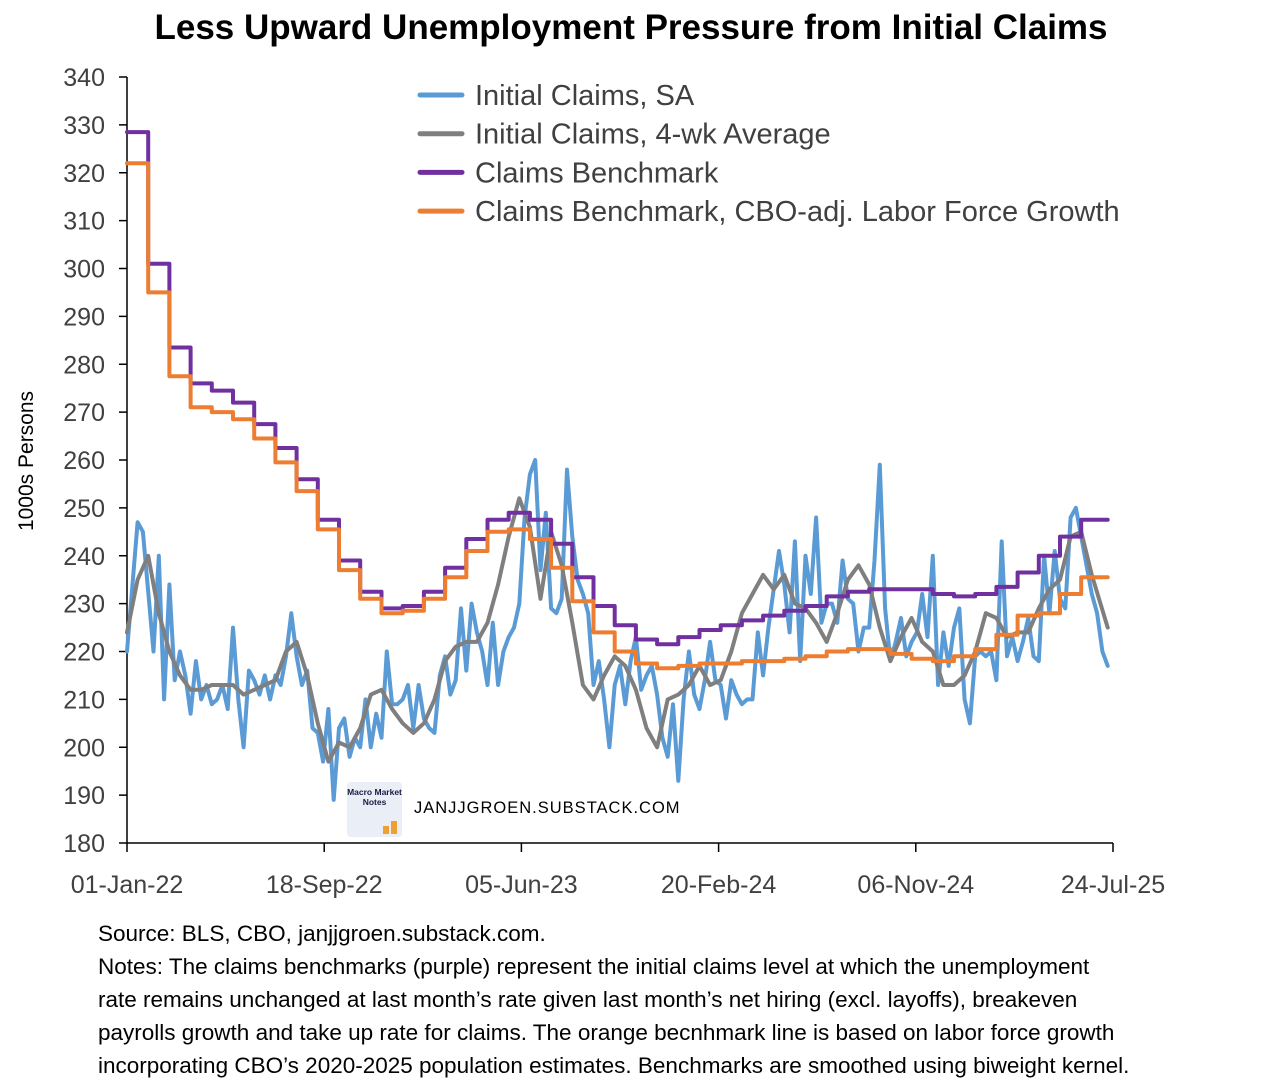 This screenshot has height=1082, width=1281. I want to click on x-tick-label: 05-Jun-23, so click(521, 885).